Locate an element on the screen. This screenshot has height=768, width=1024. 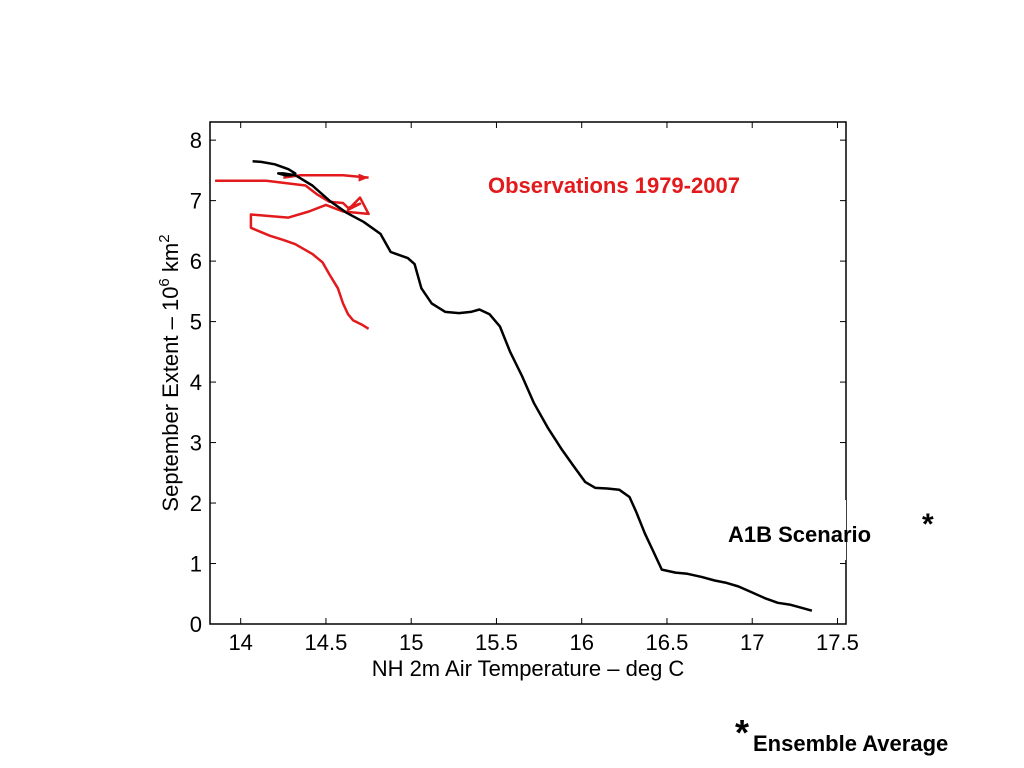
series-line is located at coordinates (292, 254).